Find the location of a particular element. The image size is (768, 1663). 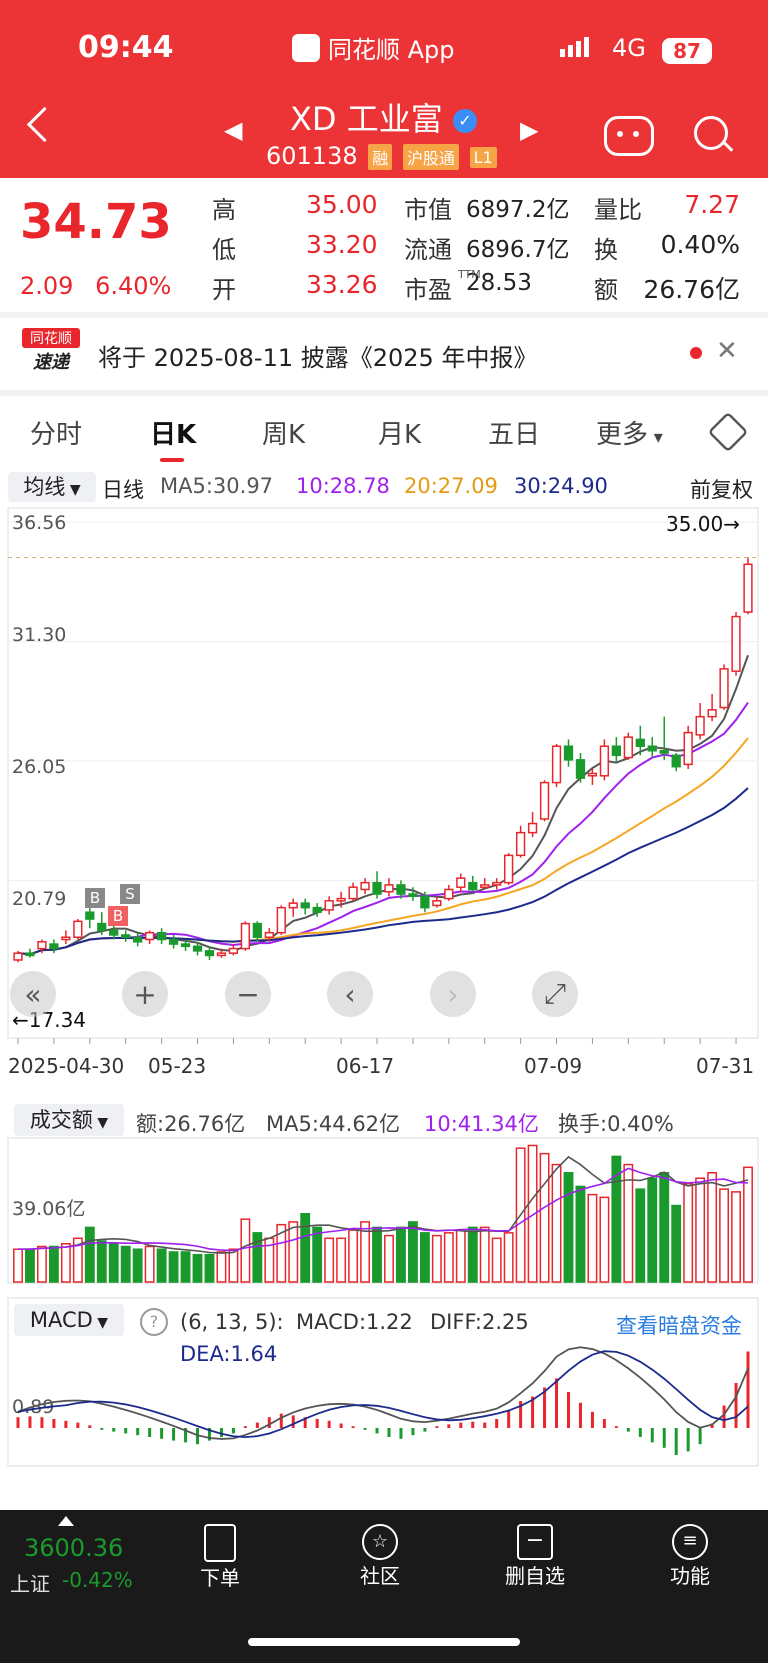

macd-frame is located at coordinates (383, 1382).